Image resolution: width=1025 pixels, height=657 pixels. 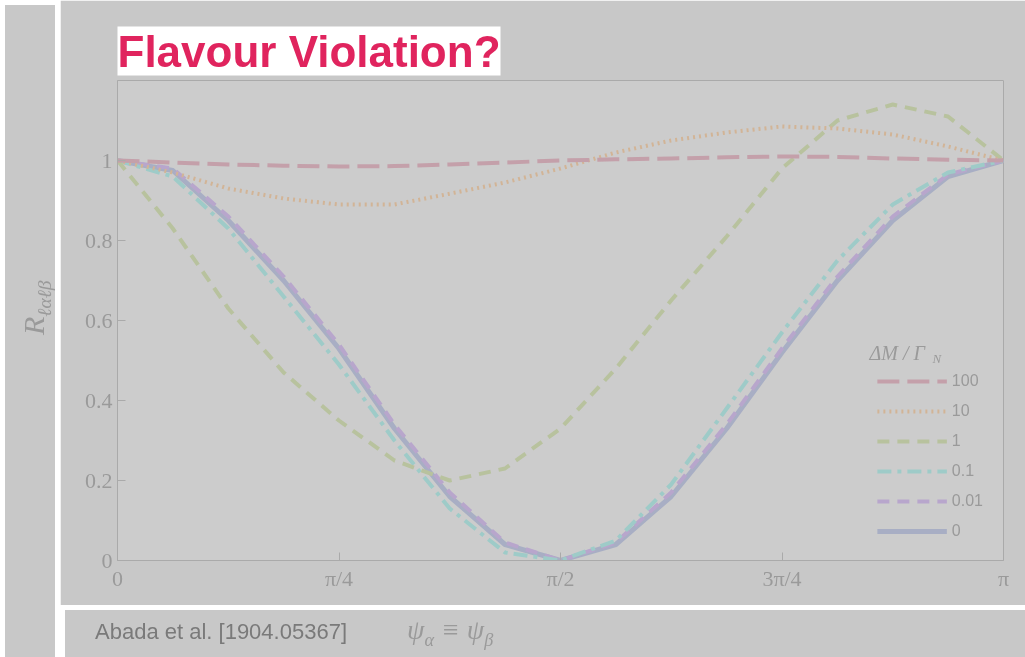 I want to click on line-series, so click(x=560, y=161).